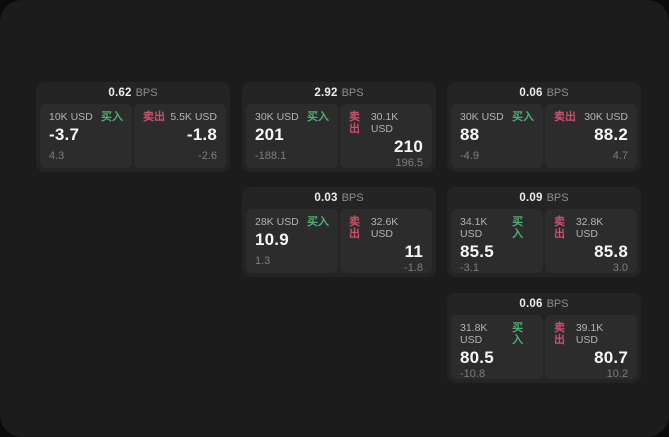  I want to click on bps-value: 0.09, so click(531, 198).